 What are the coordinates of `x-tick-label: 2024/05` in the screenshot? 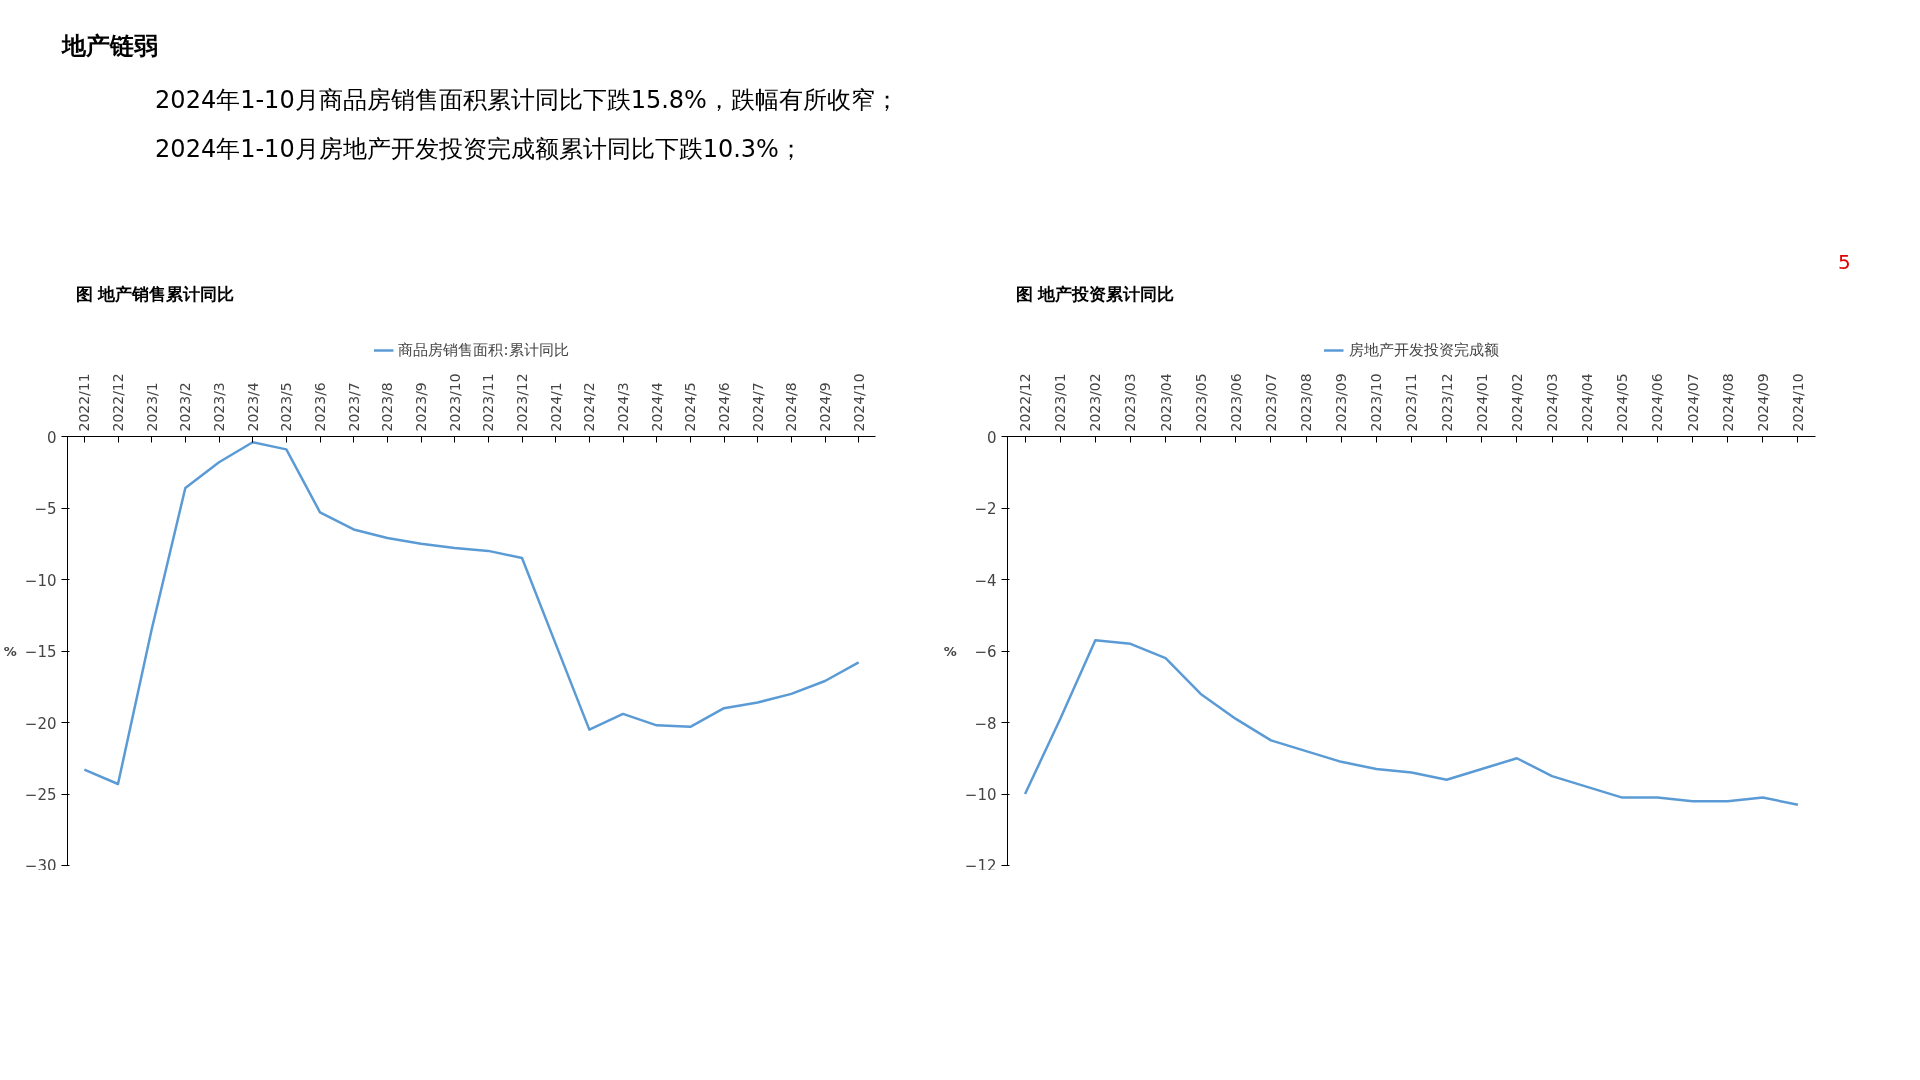 It's located at (1622, 402).